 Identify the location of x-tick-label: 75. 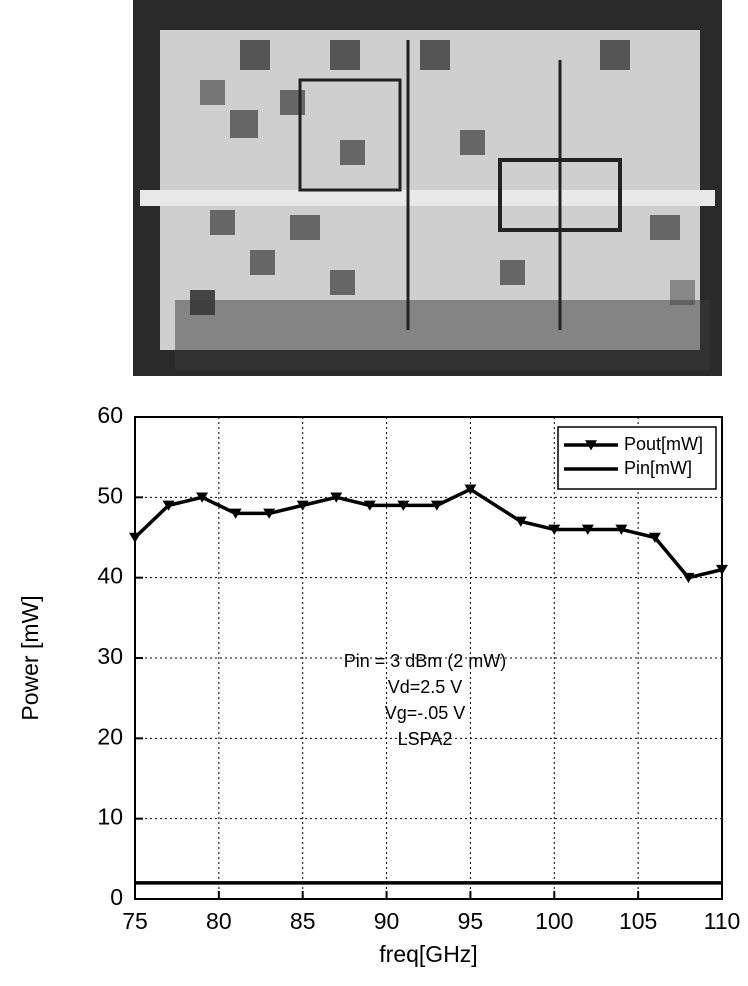
(135, 921).